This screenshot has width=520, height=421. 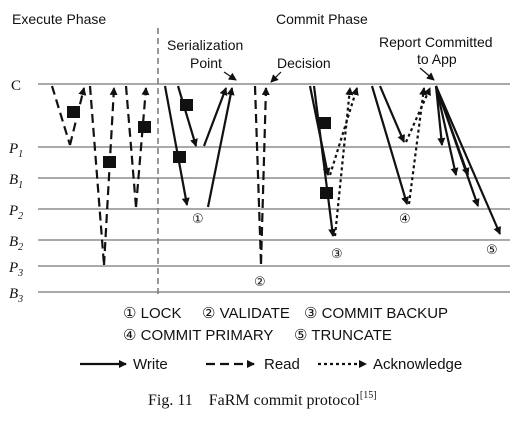 What do you see at coordinates (205, 45) in the screenshot?
I see `serialization-label: Serialization` at bounding box center [205, 45].